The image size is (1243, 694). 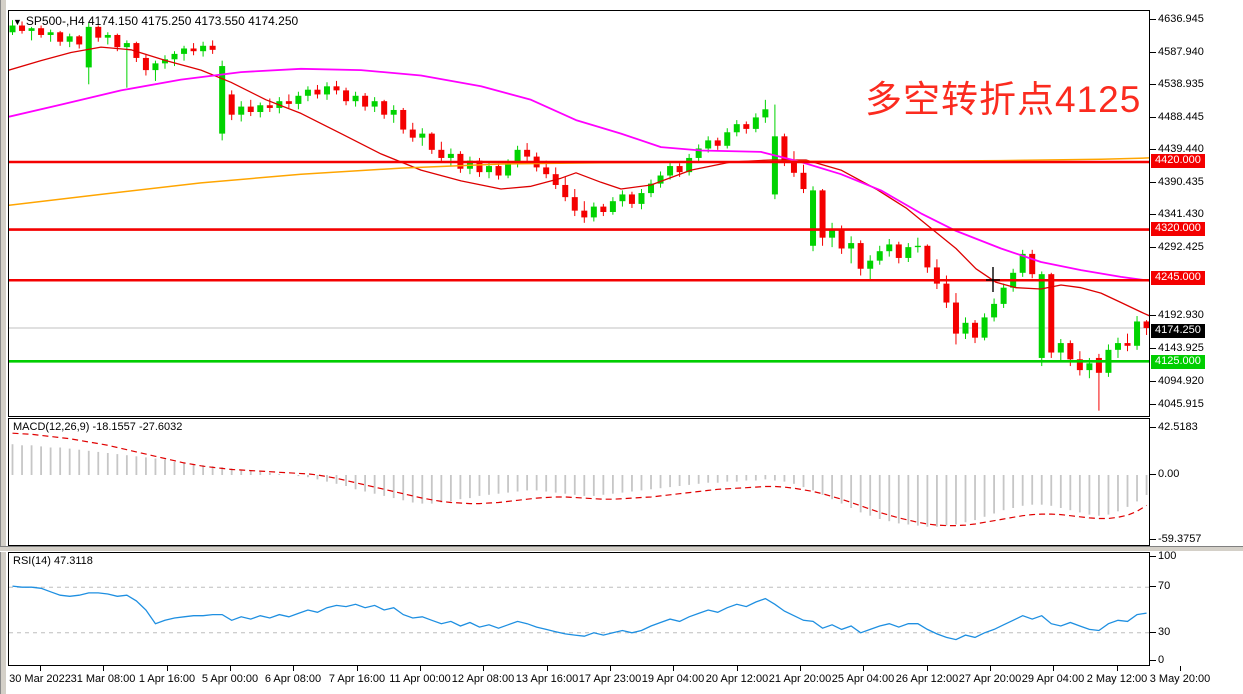 What do you see at coordinates (1178, 331) in the screenshot?
I see `price-badge: 4174.250` at bounding box center [1178, 331].